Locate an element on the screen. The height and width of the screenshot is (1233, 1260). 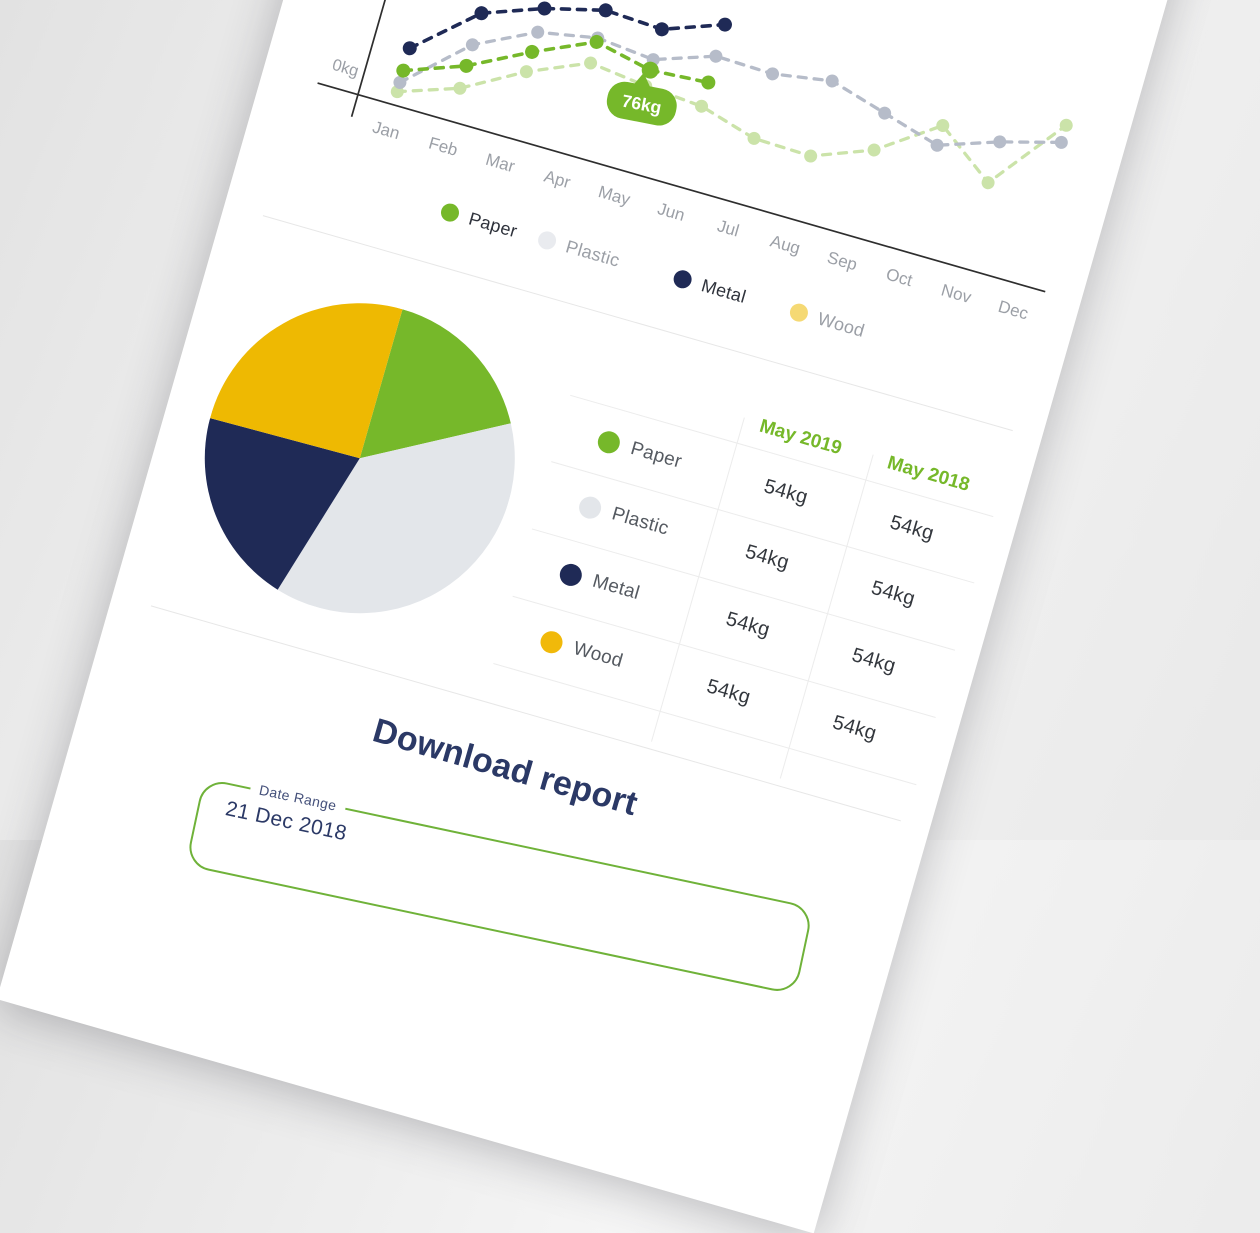
data-point-metal-current-may is located at coordinates (661, 29).